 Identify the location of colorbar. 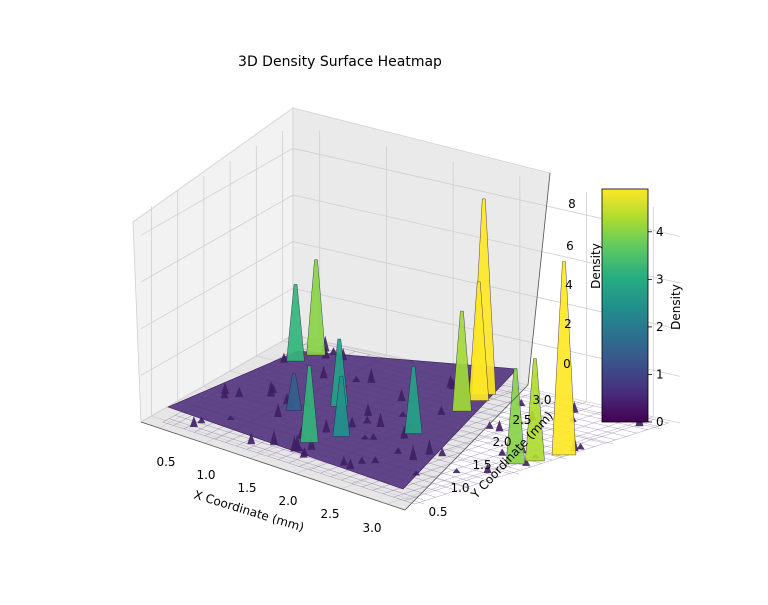
(625, 305).